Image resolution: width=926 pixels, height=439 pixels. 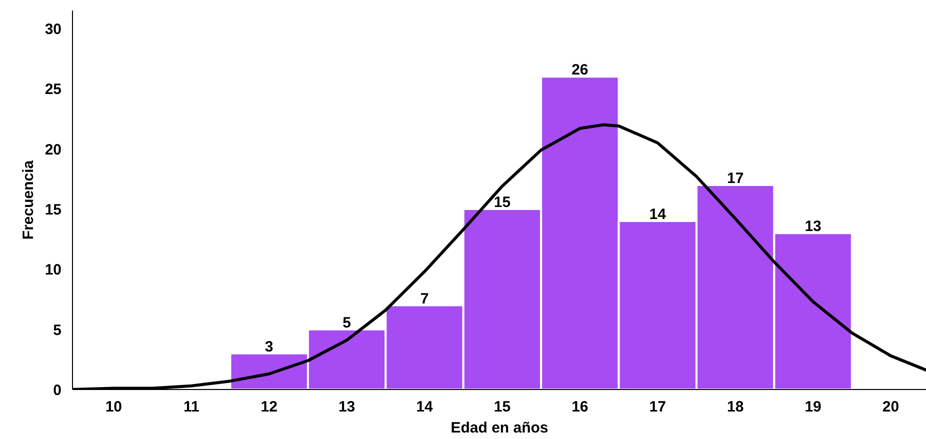 What do you see at coordinates (53, 149) in the screenshot?
I see `y-tick-label: 20` at bounding box center [53, 149].